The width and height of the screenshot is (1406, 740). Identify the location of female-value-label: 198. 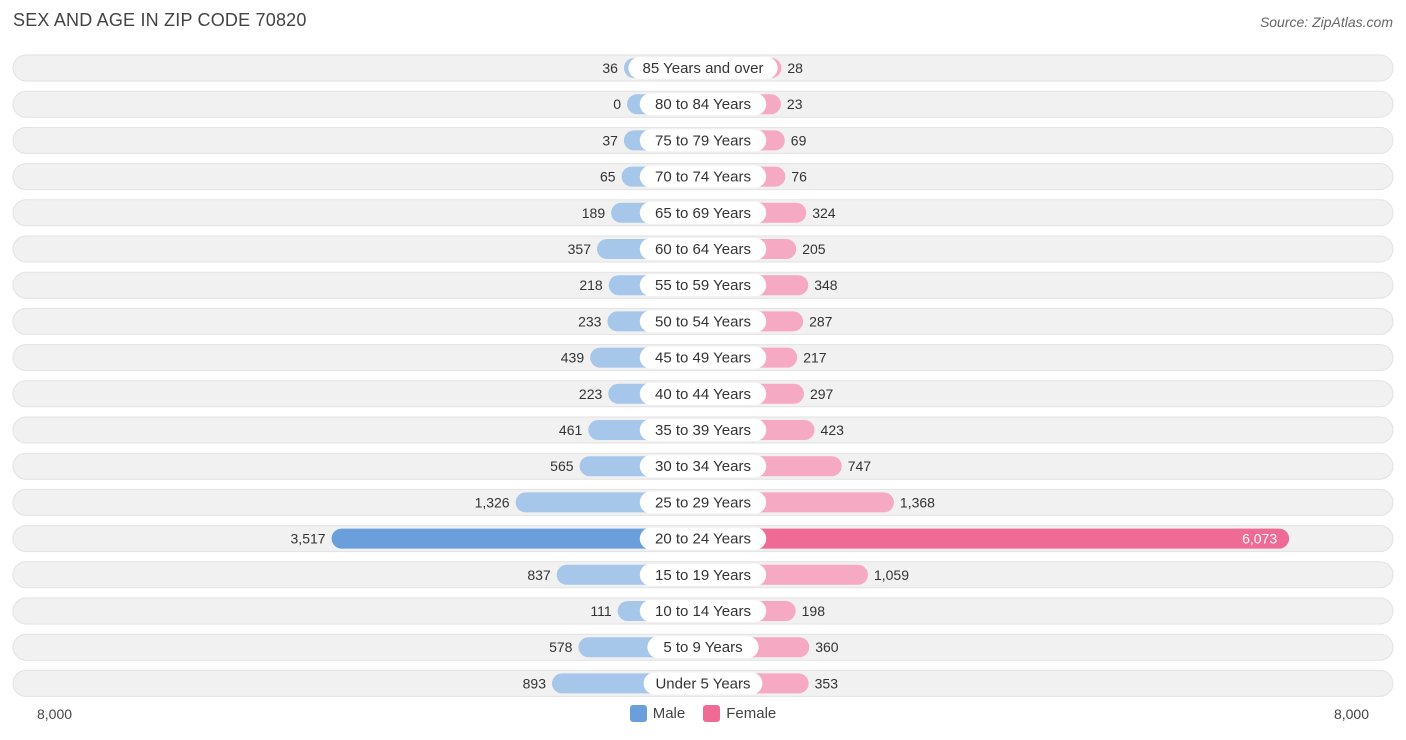
(814, 611).